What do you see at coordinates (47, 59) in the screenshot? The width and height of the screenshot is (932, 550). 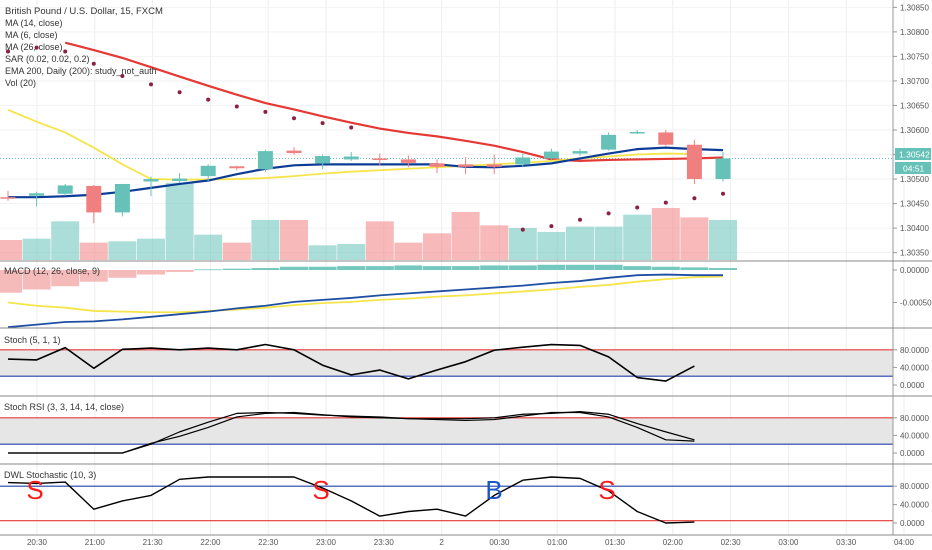 I see `legend-sar: SAR (0.02, 0.02, 0.2)` at bounding box center [47, 59].